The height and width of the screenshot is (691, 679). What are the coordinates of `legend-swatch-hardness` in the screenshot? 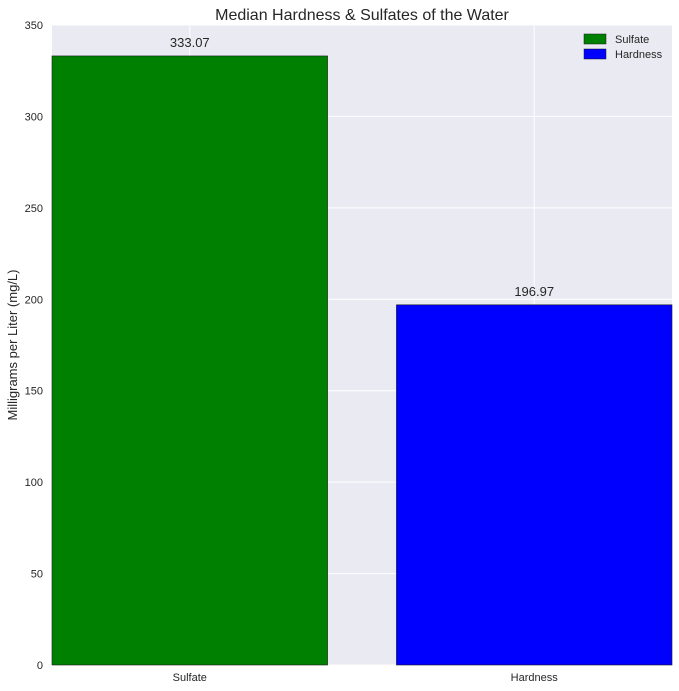 It's located at (595, 54).